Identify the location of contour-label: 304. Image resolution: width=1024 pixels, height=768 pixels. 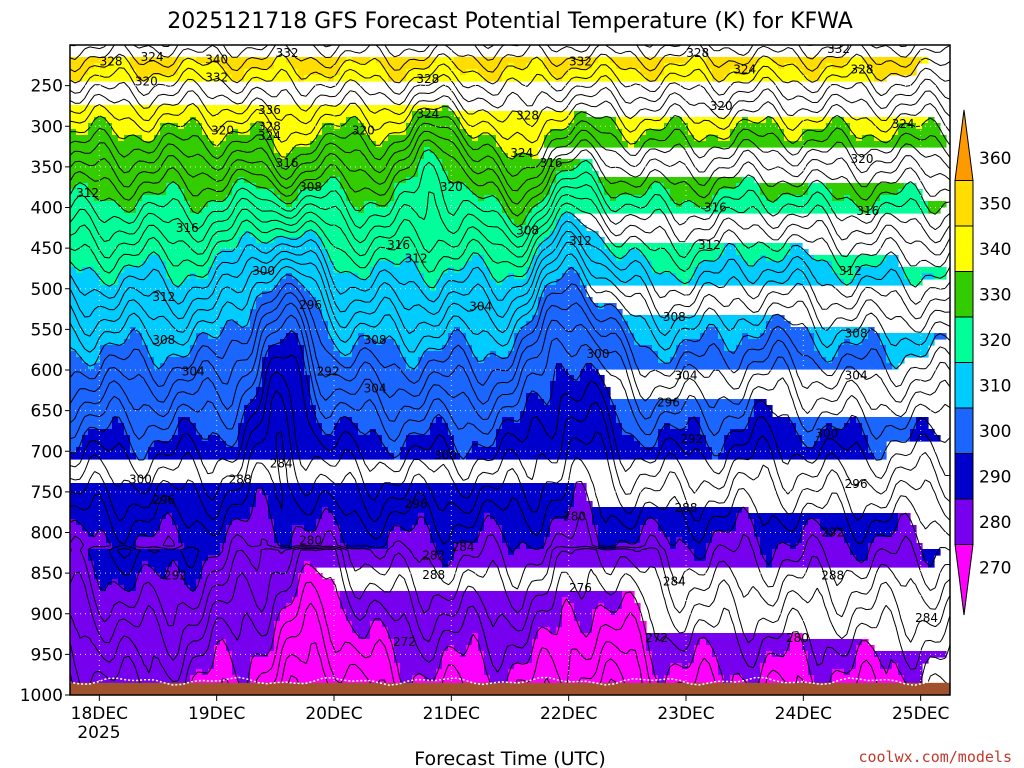
(686, 376).